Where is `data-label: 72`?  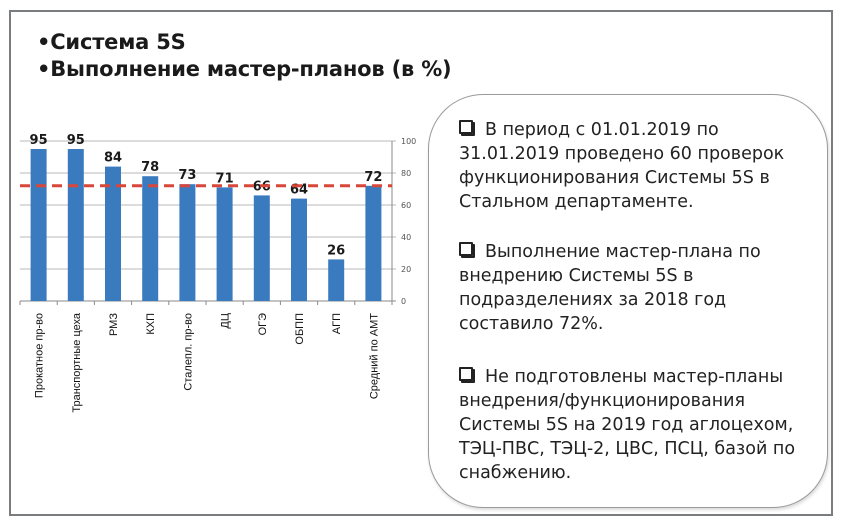 data-label: 72 is located at coordinates (373, 177).